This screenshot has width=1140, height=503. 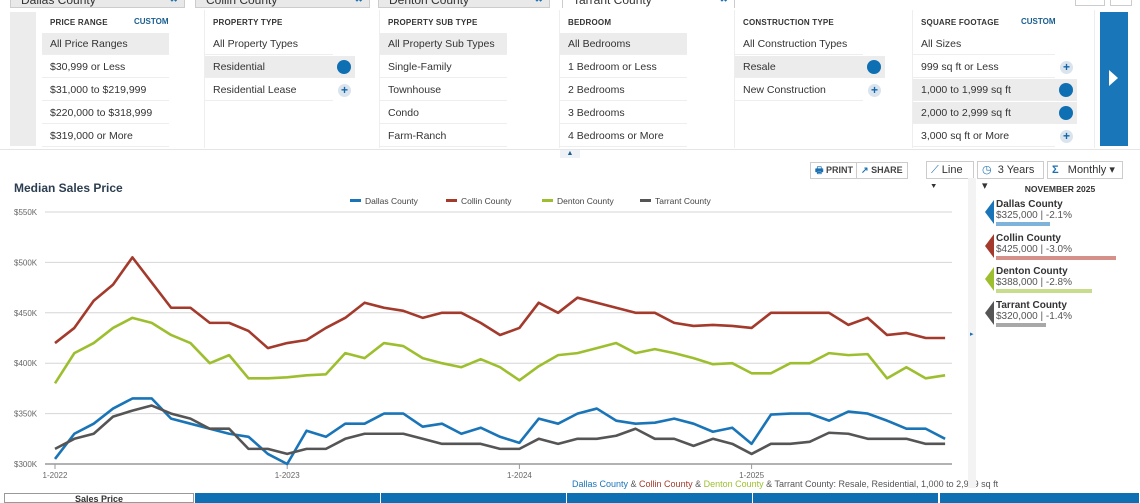 I want to click on filter-option: $319,000 or More, so click(x=105, y=136).